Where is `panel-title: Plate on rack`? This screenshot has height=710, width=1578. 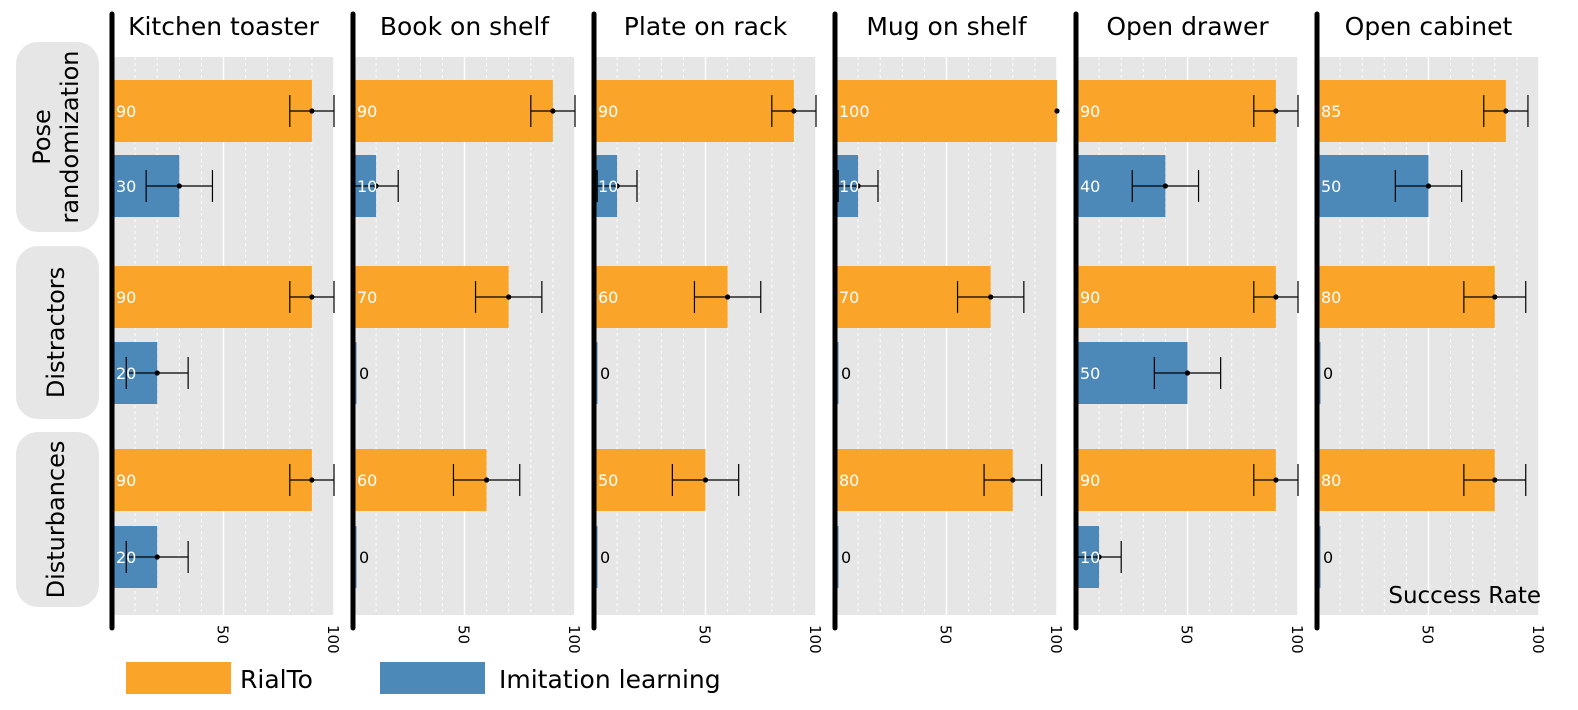
panel-title: Plate on rack is located at coordinates (706, 26).